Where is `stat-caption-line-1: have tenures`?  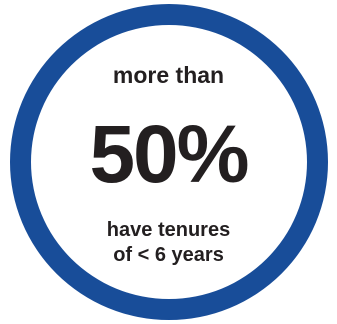
stat-caption-line-1: have tenures is located at coordinates (168, 230).